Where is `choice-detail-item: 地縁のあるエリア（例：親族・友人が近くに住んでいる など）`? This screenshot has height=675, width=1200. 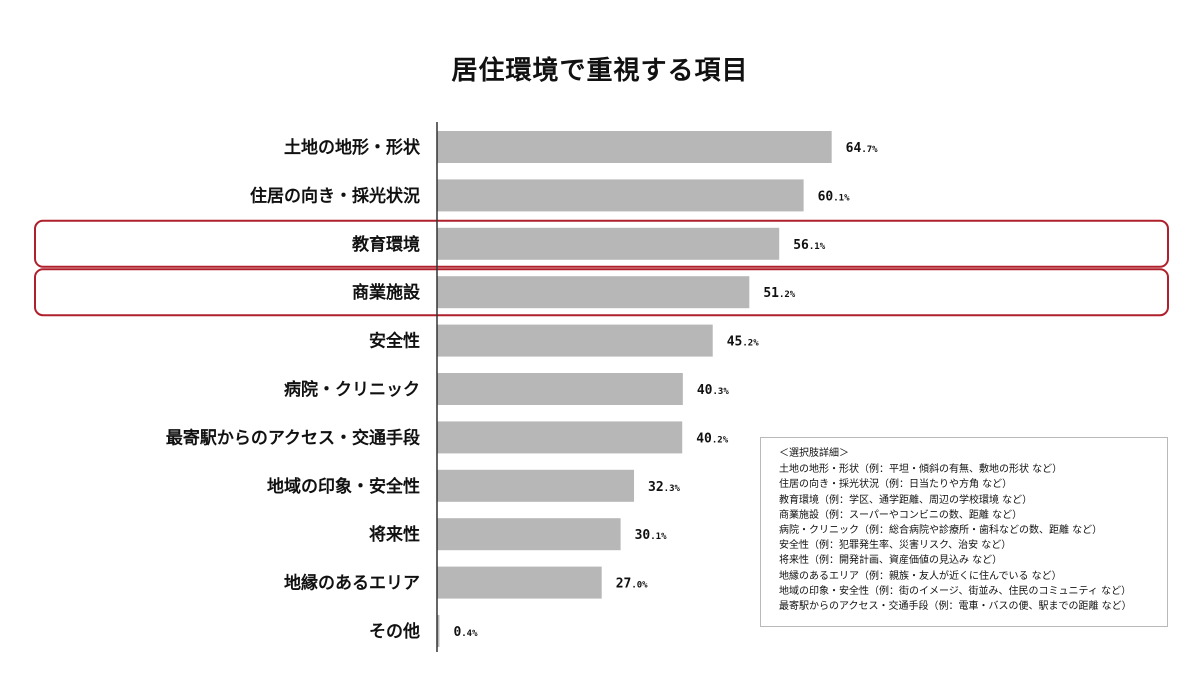
choice-detail-item: 地縁のあるエリア（例：親族・友人が近くに住んでいる など） is located at coordinates (920, 576).